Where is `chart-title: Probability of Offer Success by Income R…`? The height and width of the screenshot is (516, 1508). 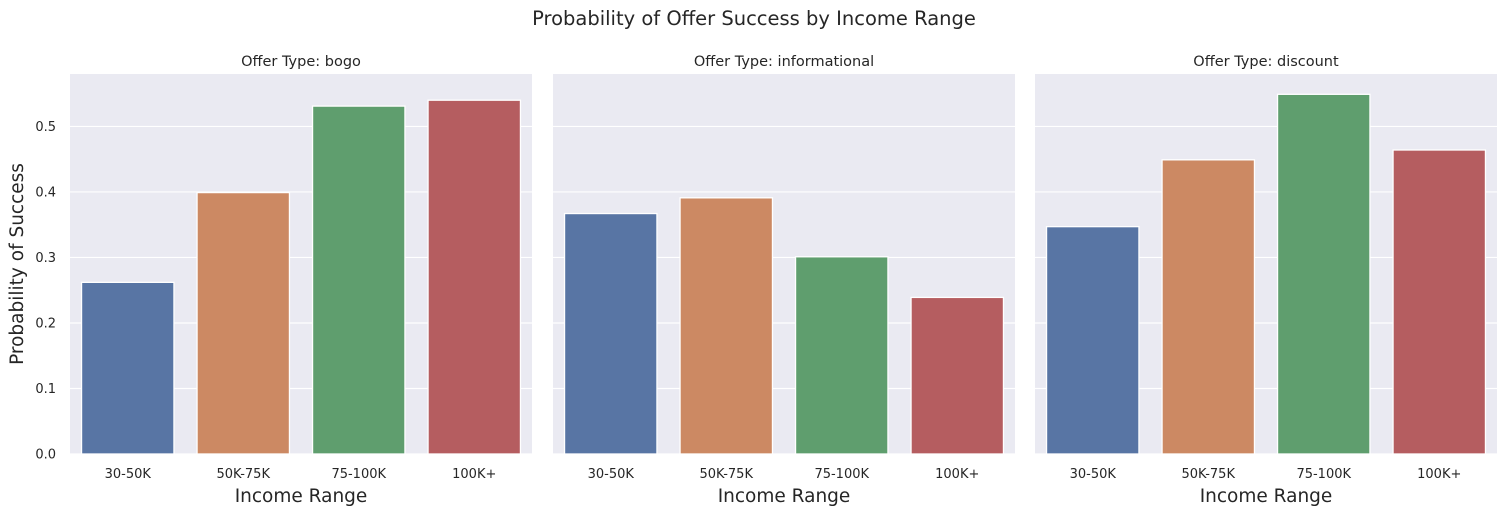 chart-title: Probability of Offer Success by Income R… is located at coordinates (754, 18).